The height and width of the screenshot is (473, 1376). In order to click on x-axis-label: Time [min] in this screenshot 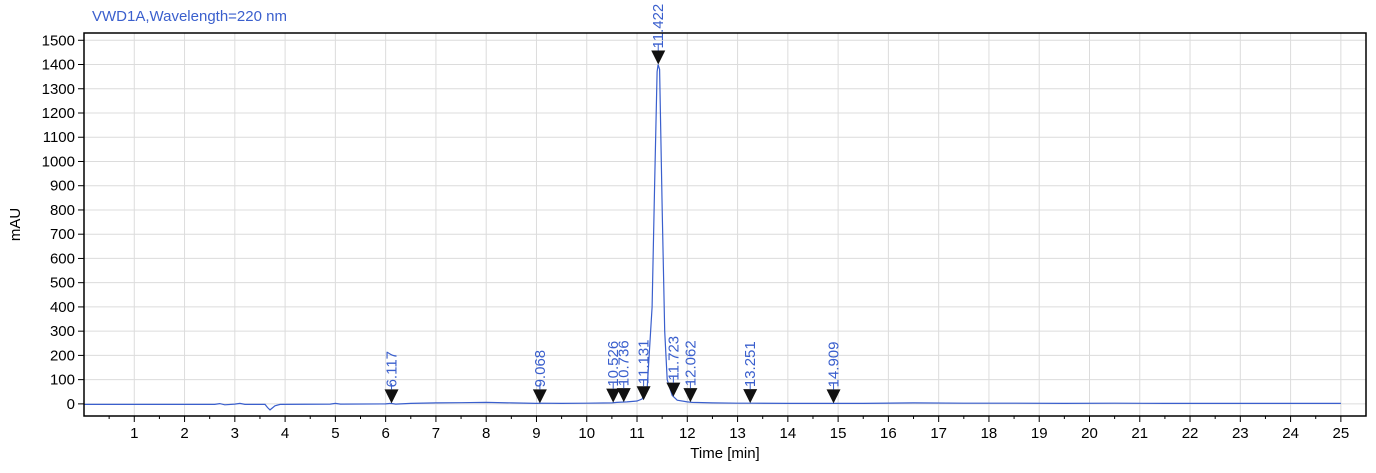, I will do `click(724, 453)`.